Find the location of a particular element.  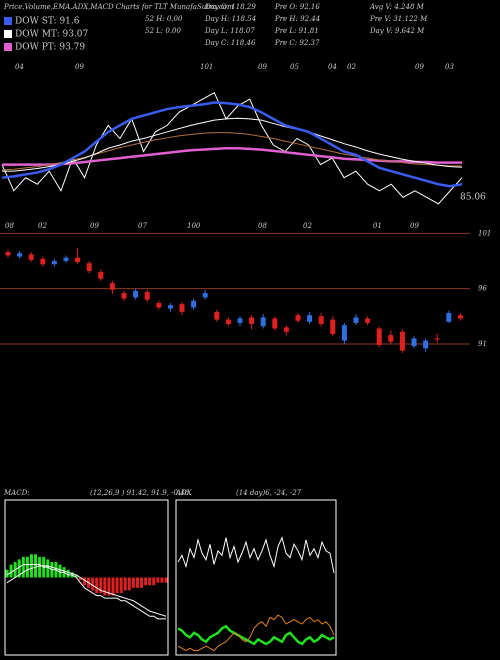

y-tick-label: 101 is located at coordinates (484, 233).